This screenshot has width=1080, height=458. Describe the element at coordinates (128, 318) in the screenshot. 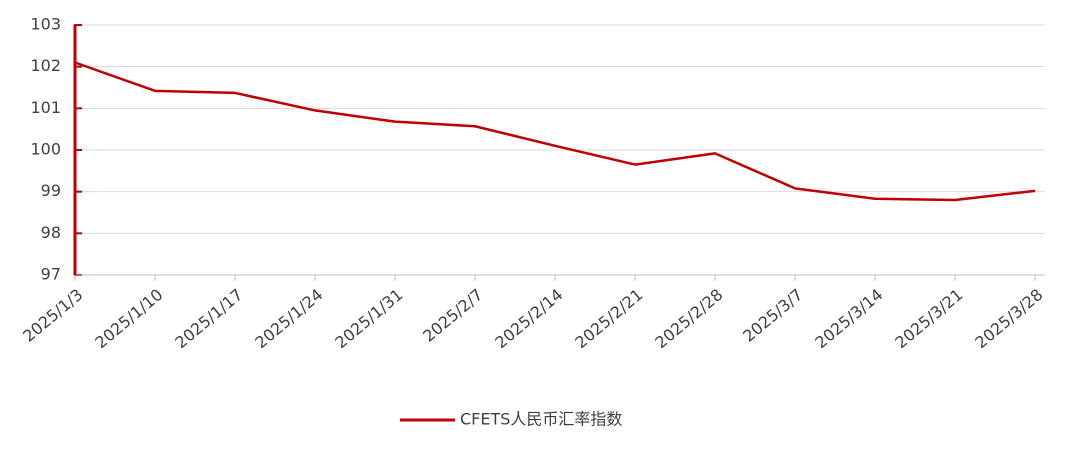

I see `x-tick-label: 2025/1/10` at that location.